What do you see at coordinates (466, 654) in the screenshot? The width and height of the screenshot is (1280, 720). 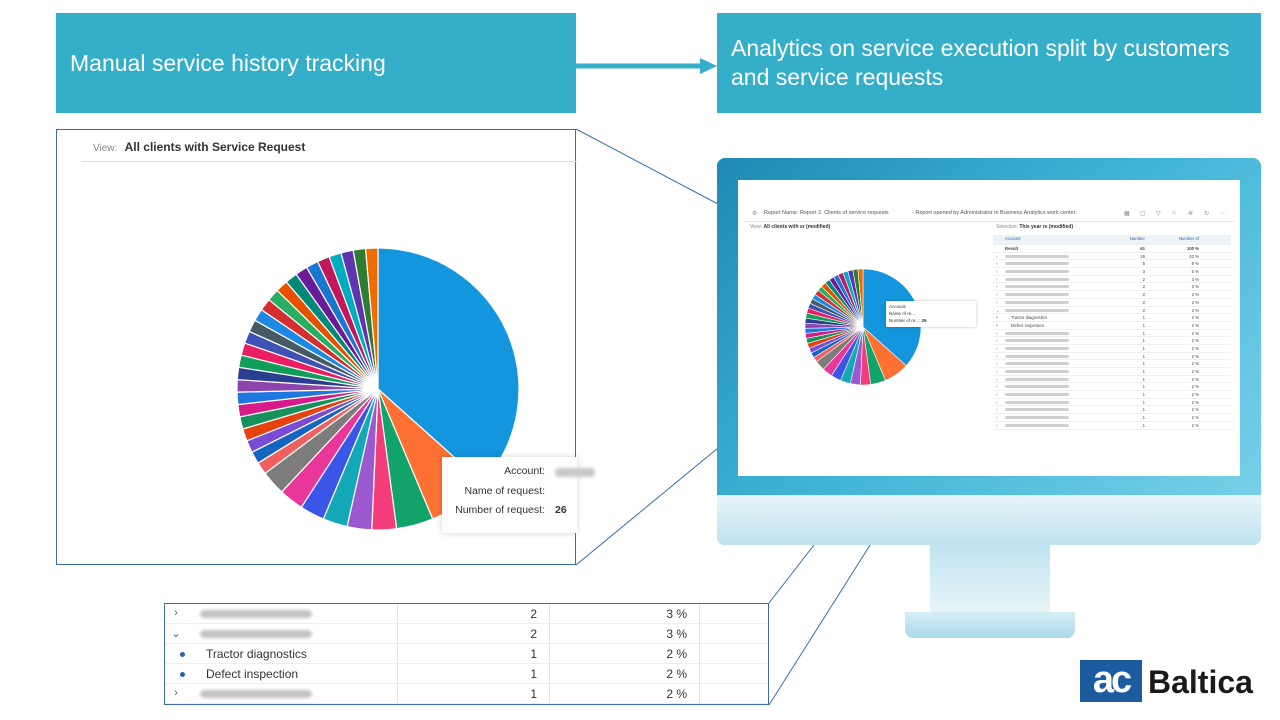 I see `service-request-row: Tractor diagnostics 1 2 %` at bounding box center [466, 654].